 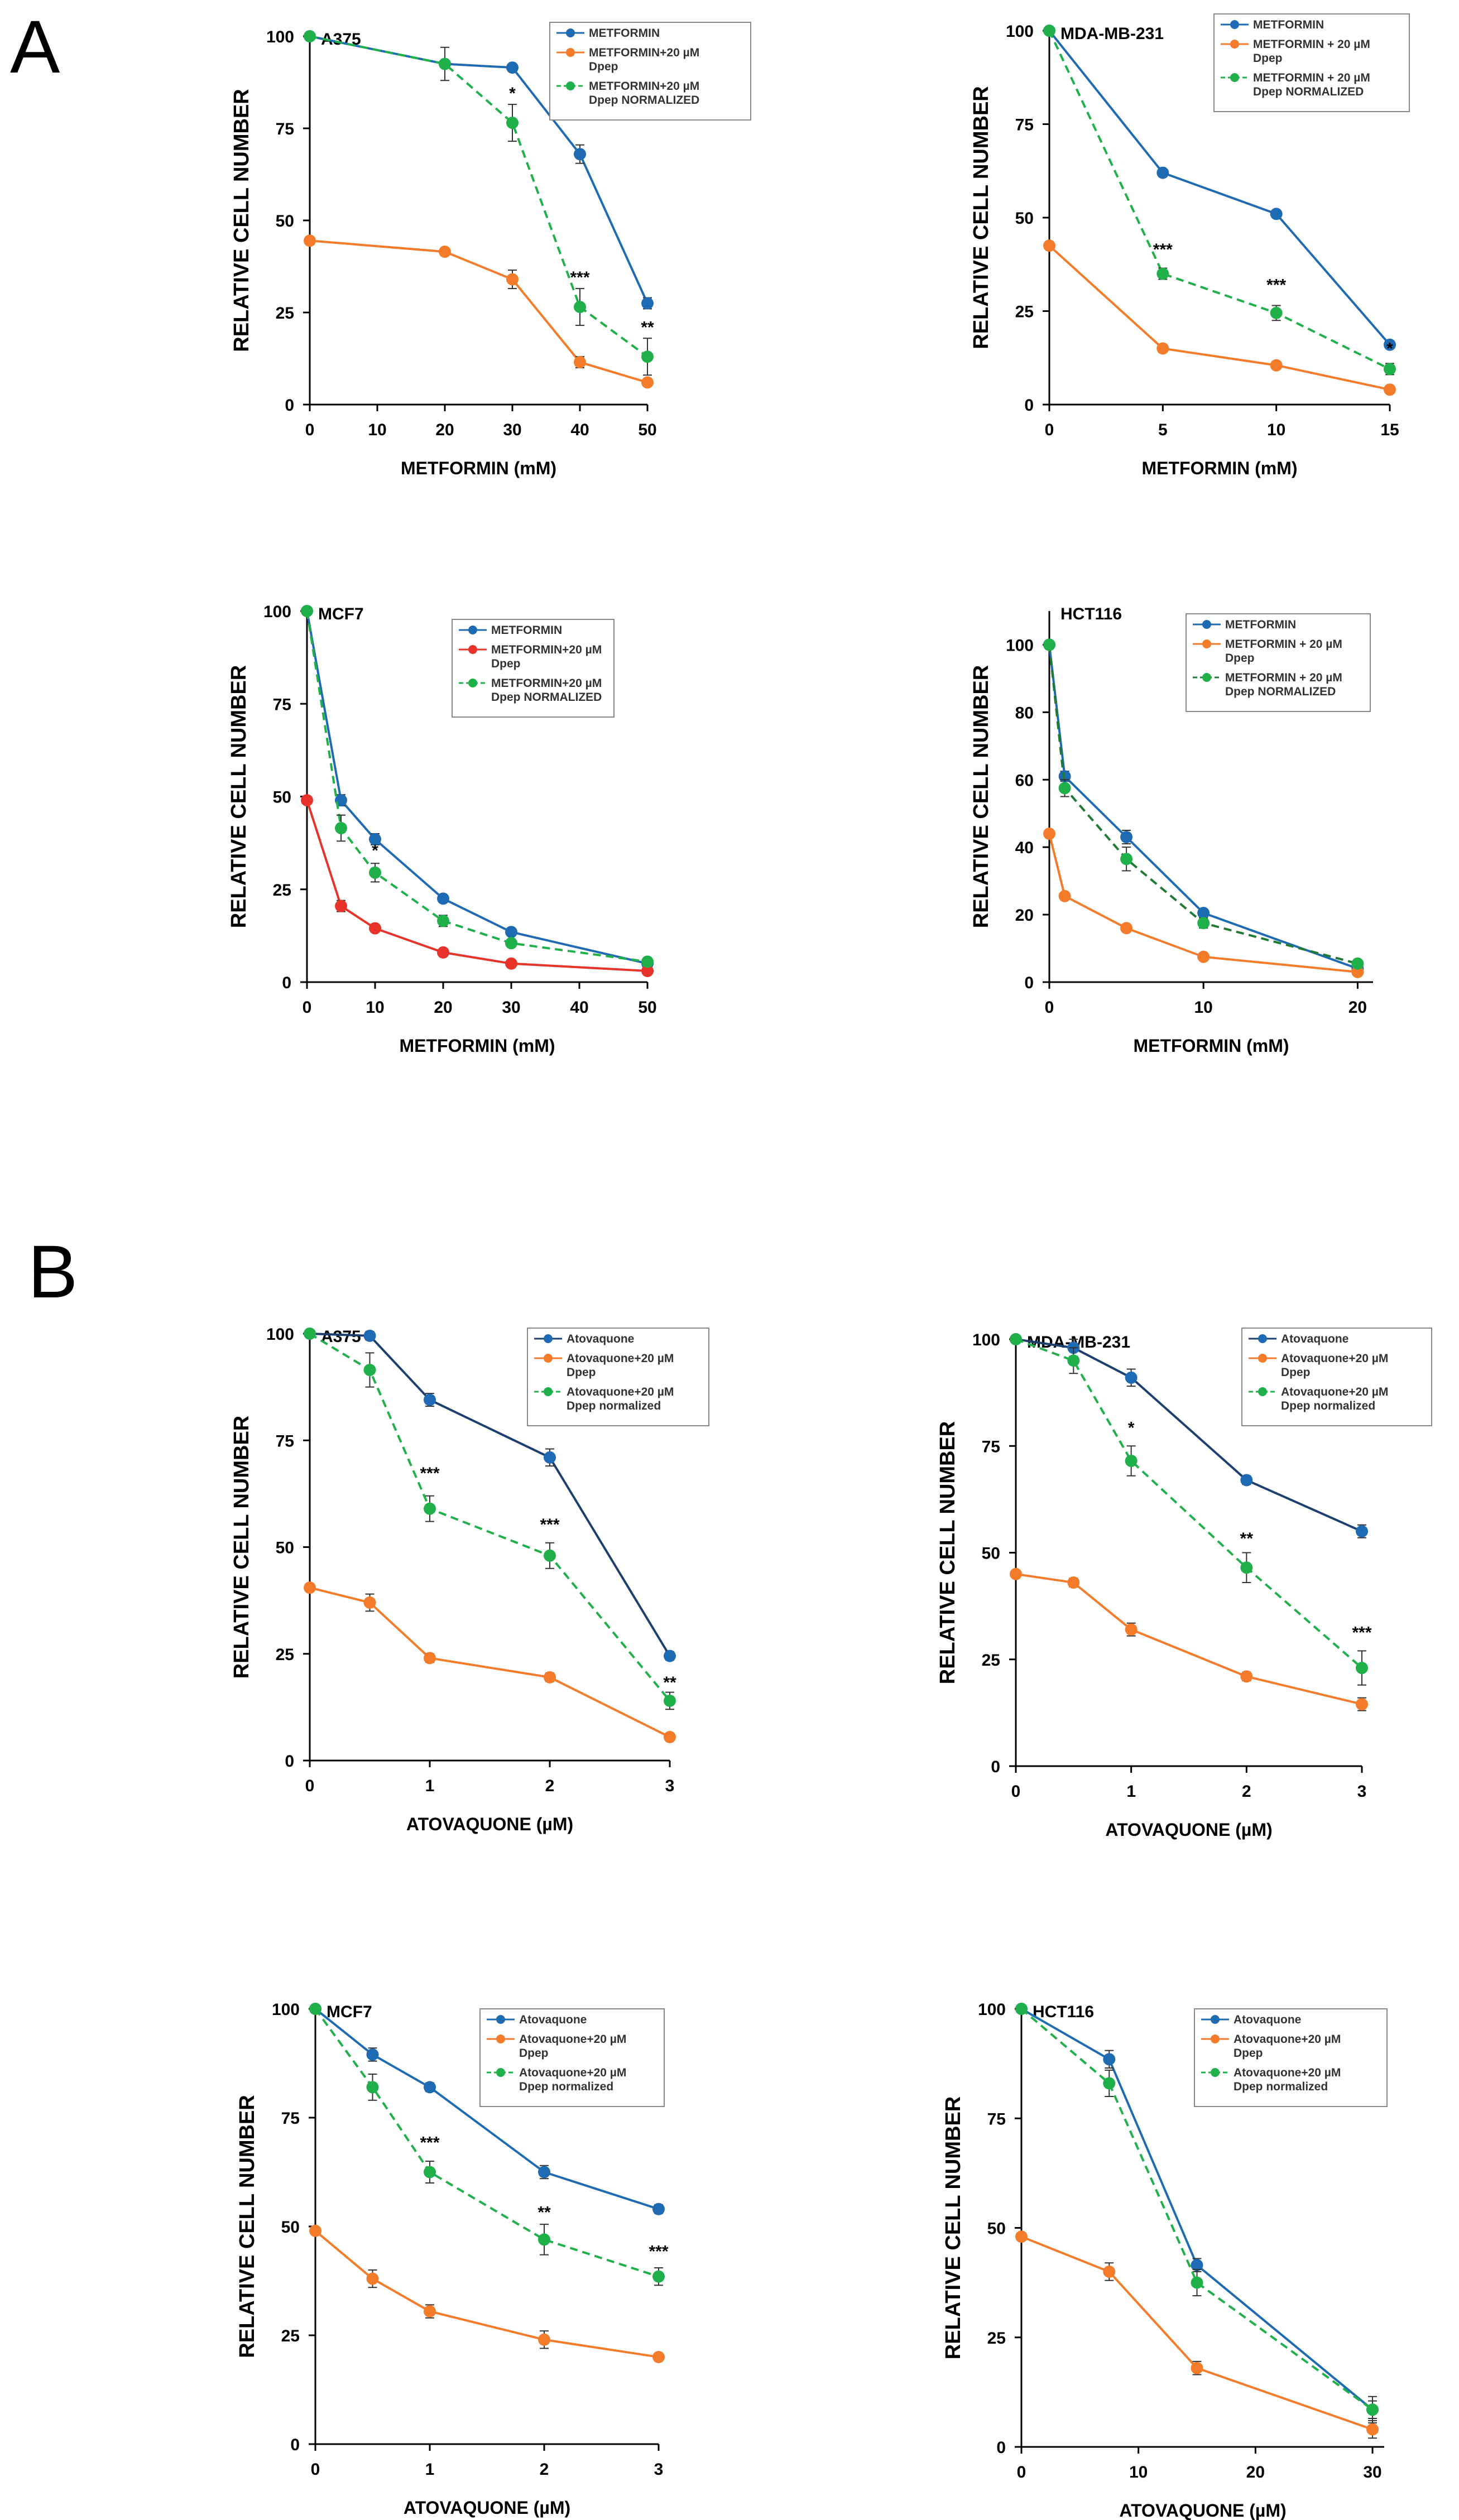 I want to click on significance-label: *, so click(x=1389, y=349).